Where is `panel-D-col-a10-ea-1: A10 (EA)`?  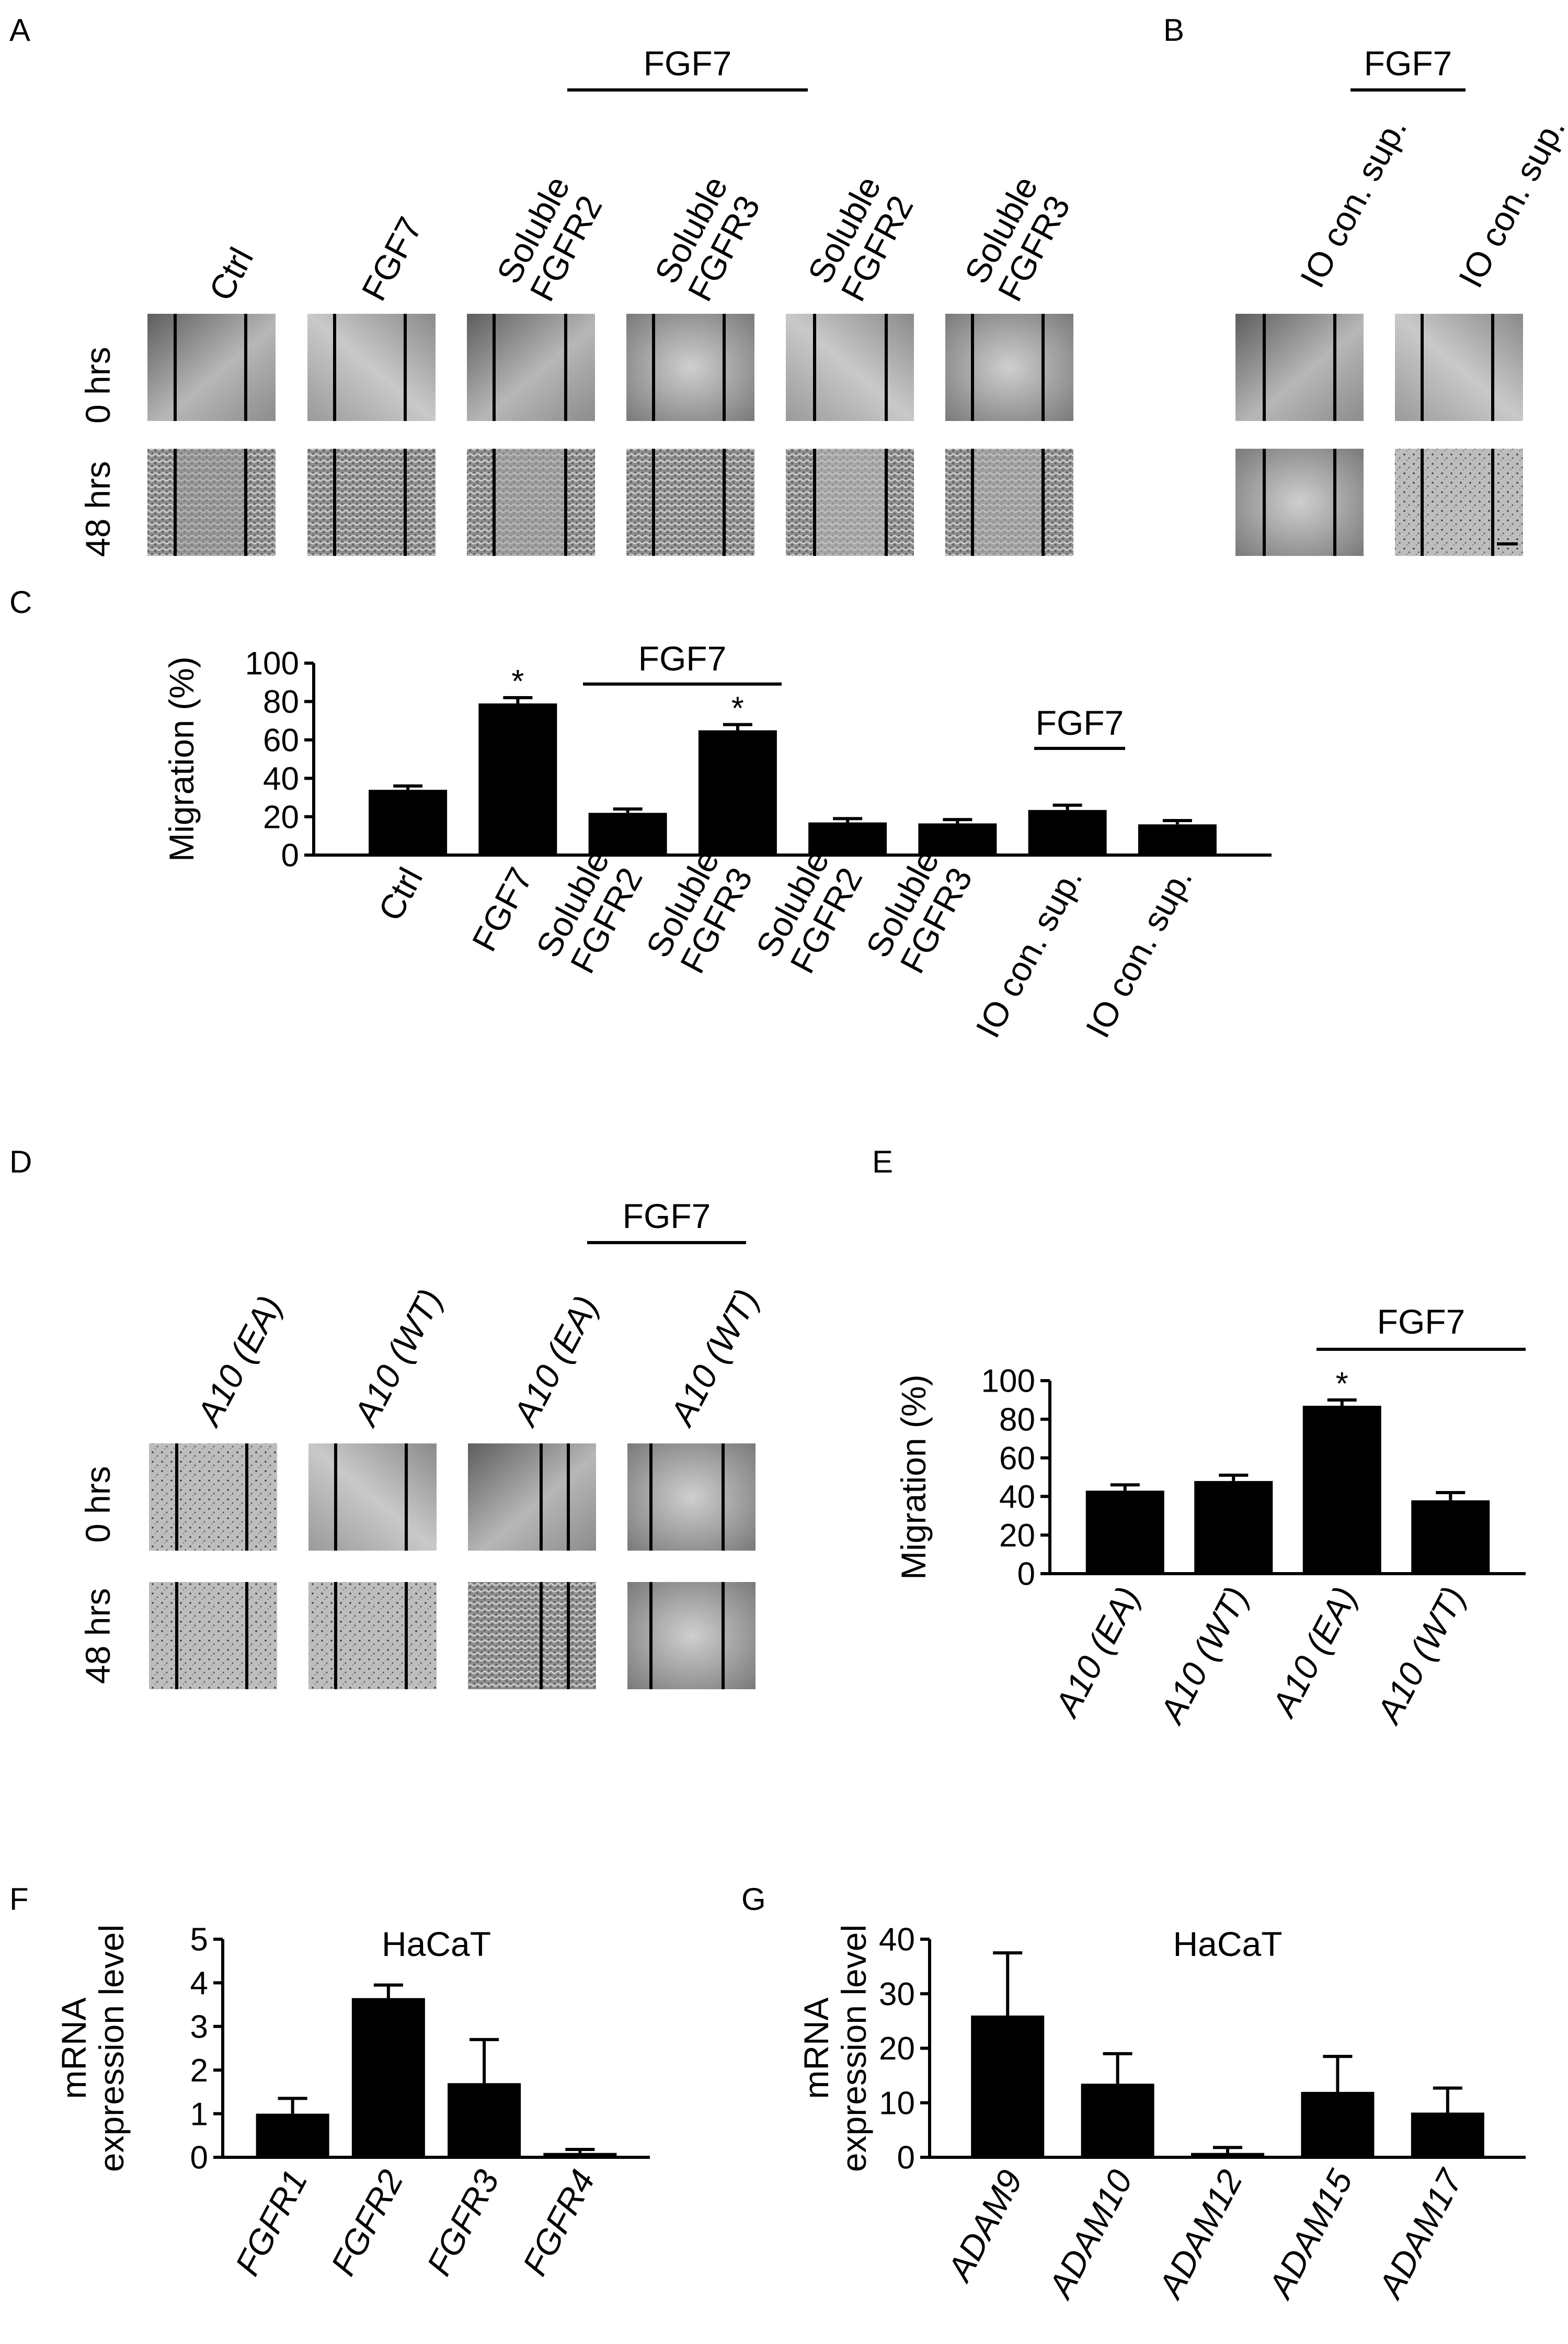
panel-D-col-a10-ea-1: A10 (EA) is located at coordinates (238, 1361).